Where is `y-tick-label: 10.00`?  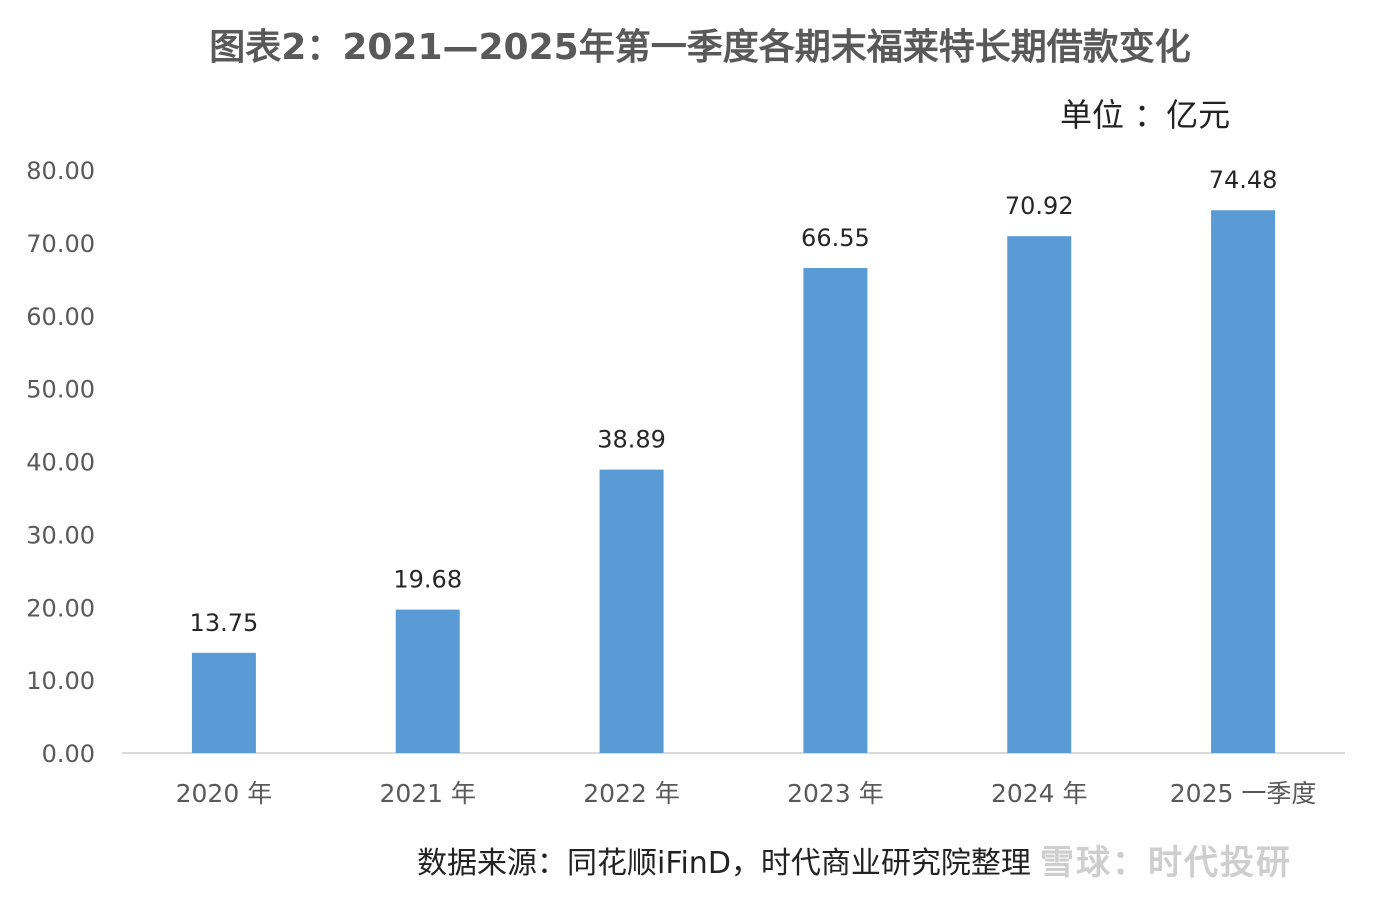
y-tick-label: 10.00 is located at coordinates (60, 681).